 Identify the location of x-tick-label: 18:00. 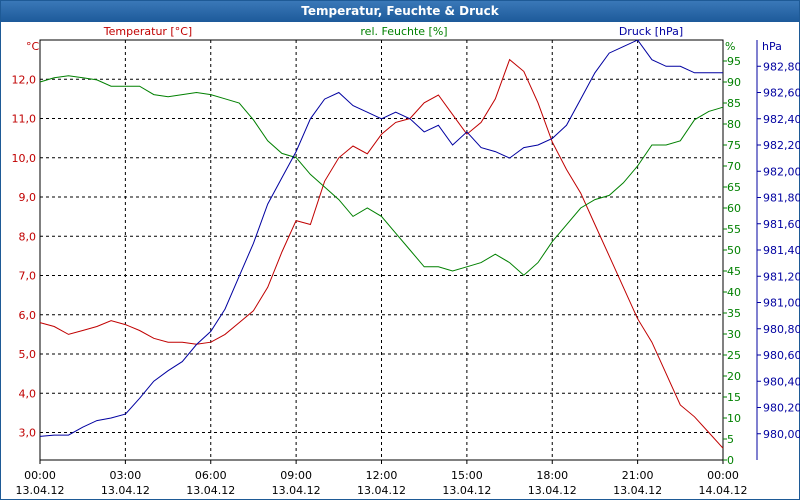
(552, 475).